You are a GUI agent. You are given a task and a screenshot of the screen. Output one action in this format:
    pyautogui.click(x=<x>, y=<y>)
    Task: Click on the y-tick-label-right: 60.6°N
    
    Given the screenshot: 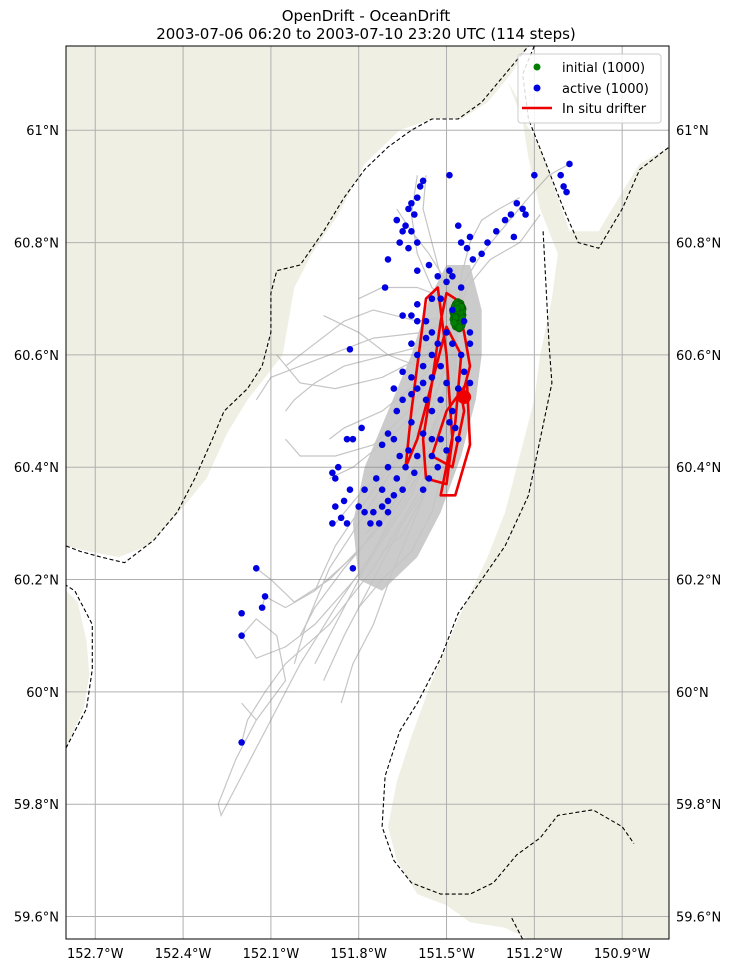 What is the action you would take?
    pyautogui.click(x=698, y=356)
    